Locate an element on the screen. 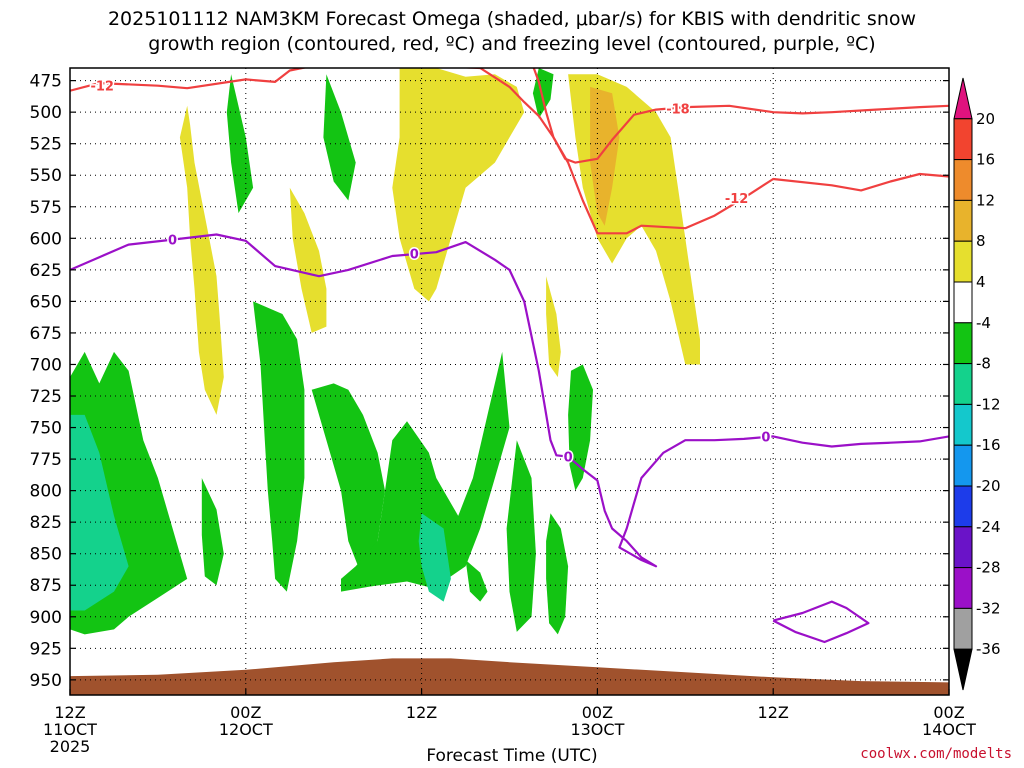  x-tick-label-4-0: 12Z is located at coordinates (773, 712).